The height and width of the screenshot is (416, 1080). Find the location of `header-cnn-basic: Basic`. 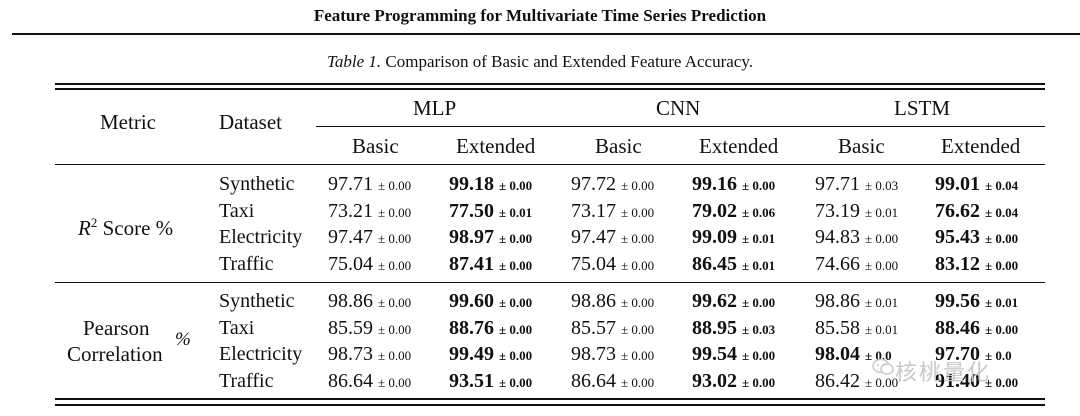

header-cnn-basic: Basic is located at coordinates (618, 146).